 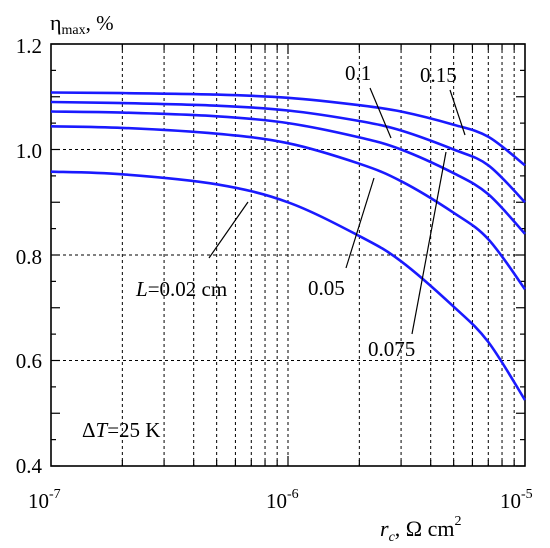 What do you see at coordinates (82, 24) in the screenshot?
I see `y-axis-label: ηmax, %` at bounding box center [82, 24].